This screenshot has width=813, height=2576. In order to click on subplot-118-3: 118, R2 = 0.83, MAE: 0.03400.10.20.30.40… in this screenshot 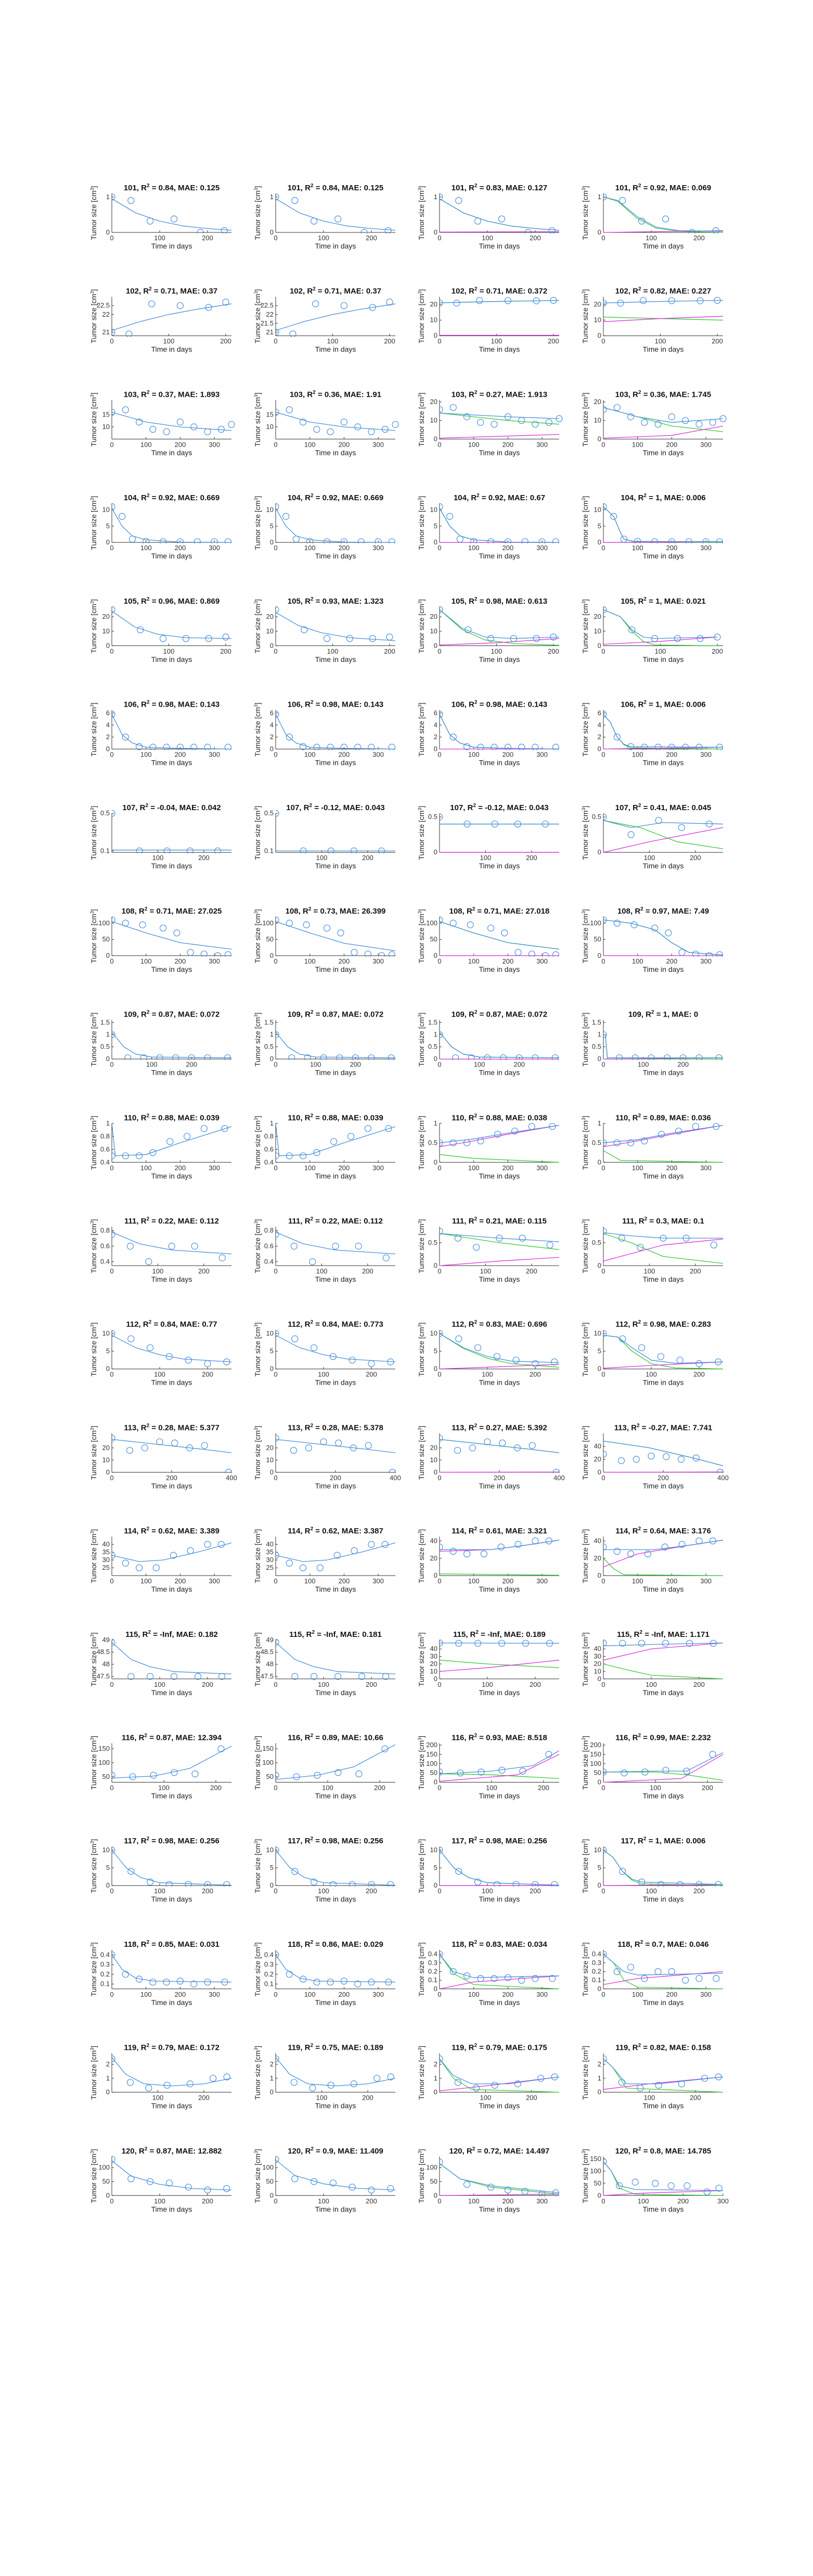, I will do `click(488, 1973)`.